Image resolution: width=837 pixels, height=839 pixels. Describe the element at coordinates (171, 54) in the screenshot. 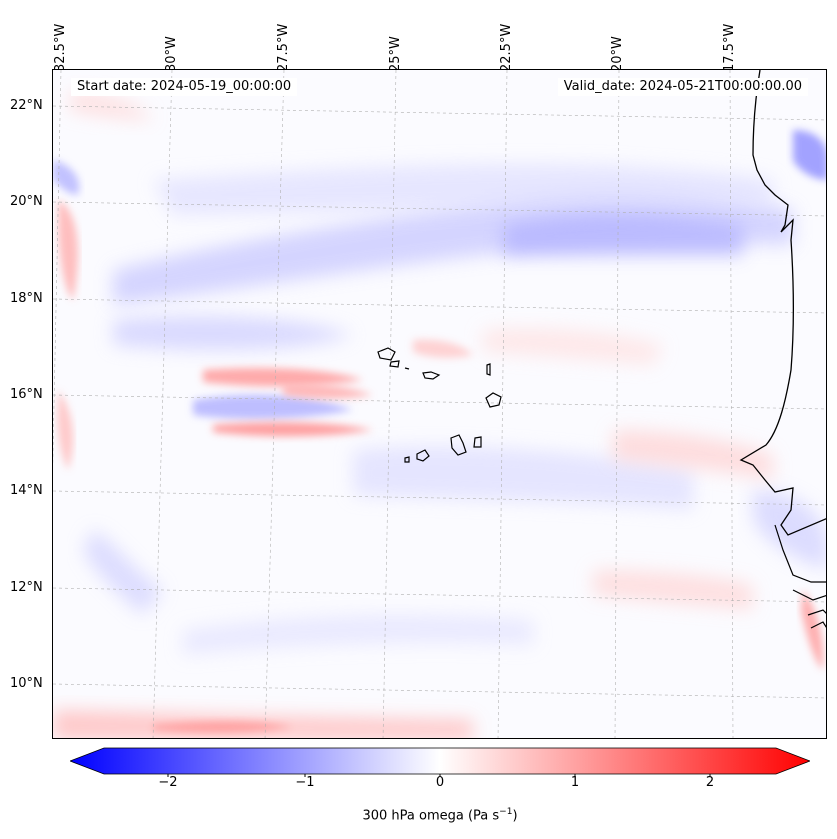

I see `longitude-label-30w: 30°W` at that location.